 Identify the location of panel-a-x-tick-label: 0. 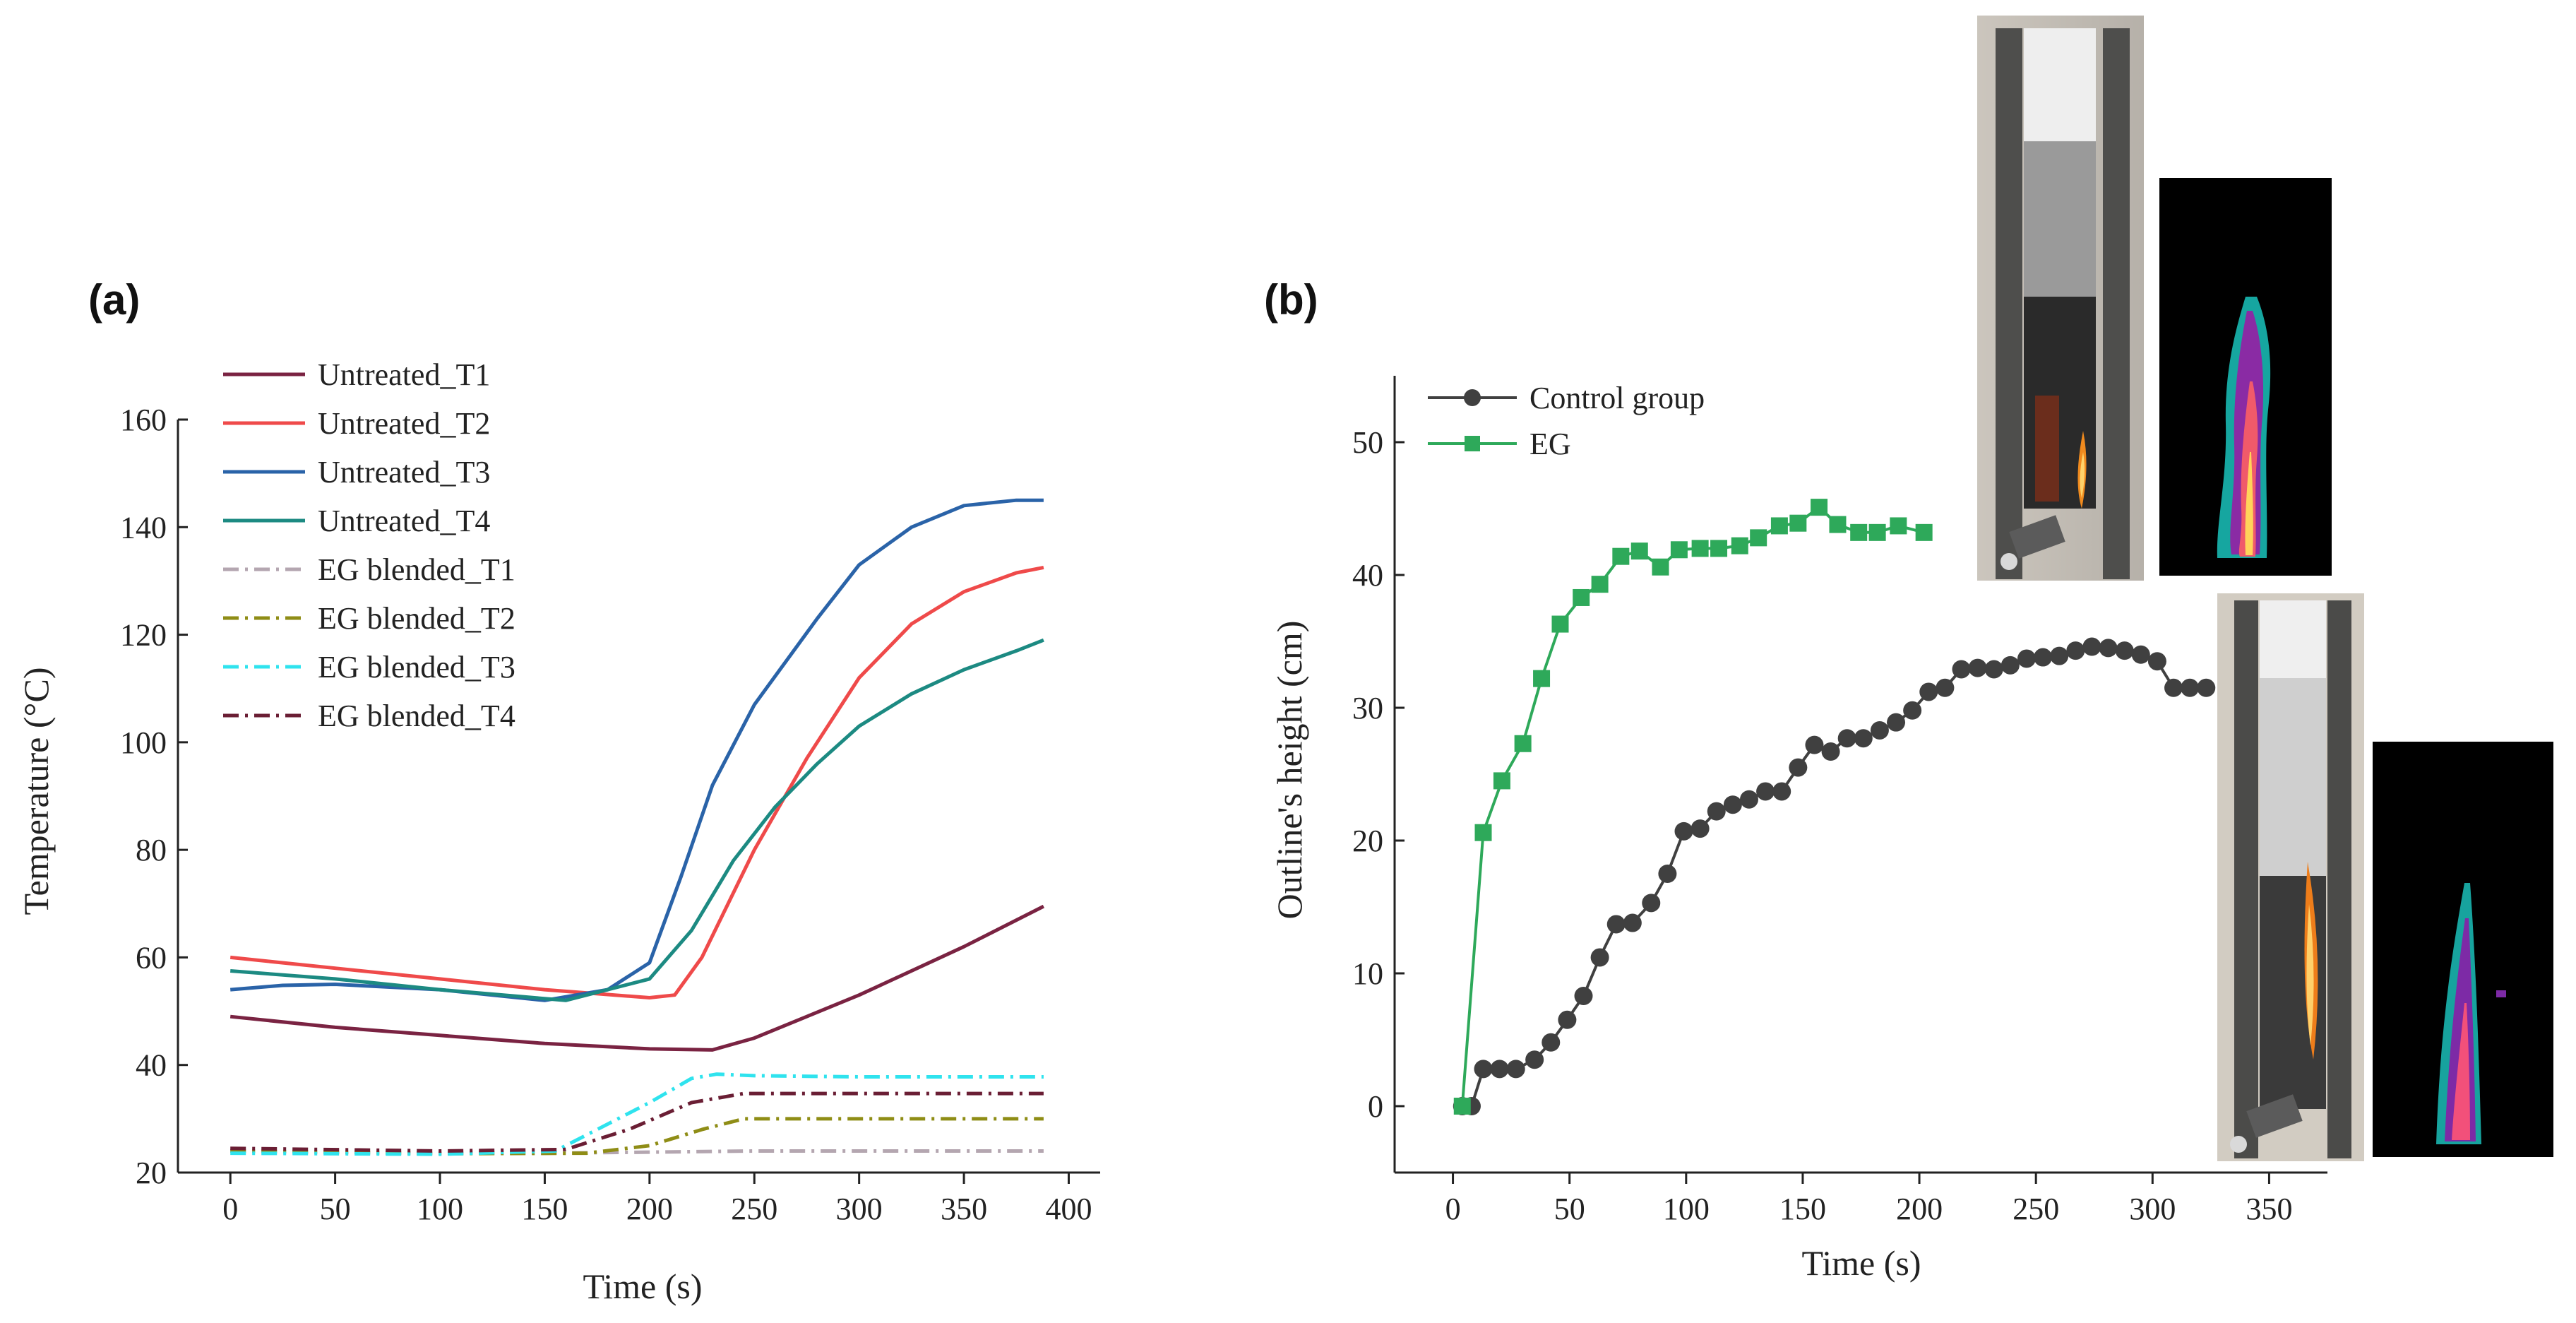
(230, 1209).